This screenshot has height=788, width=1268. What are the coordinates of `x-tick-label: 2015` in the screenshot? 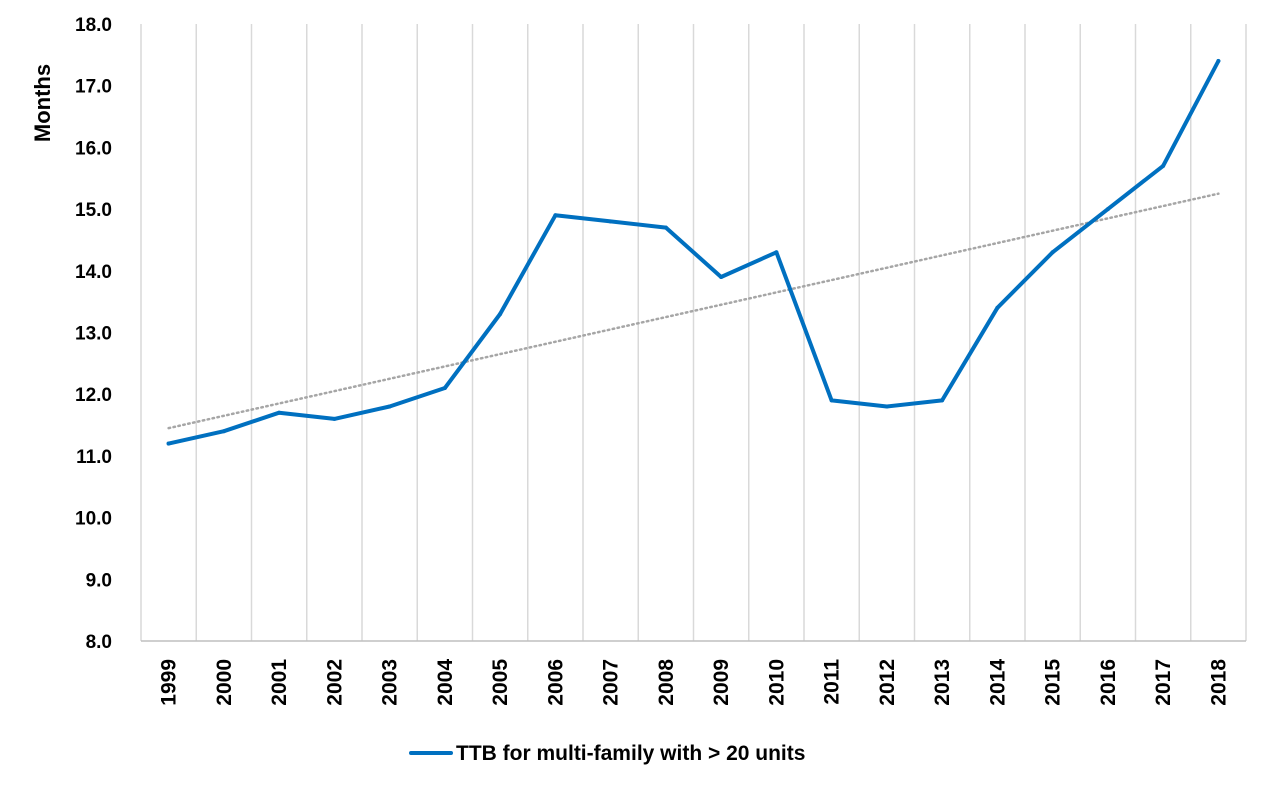 It's located at (1053, 682).